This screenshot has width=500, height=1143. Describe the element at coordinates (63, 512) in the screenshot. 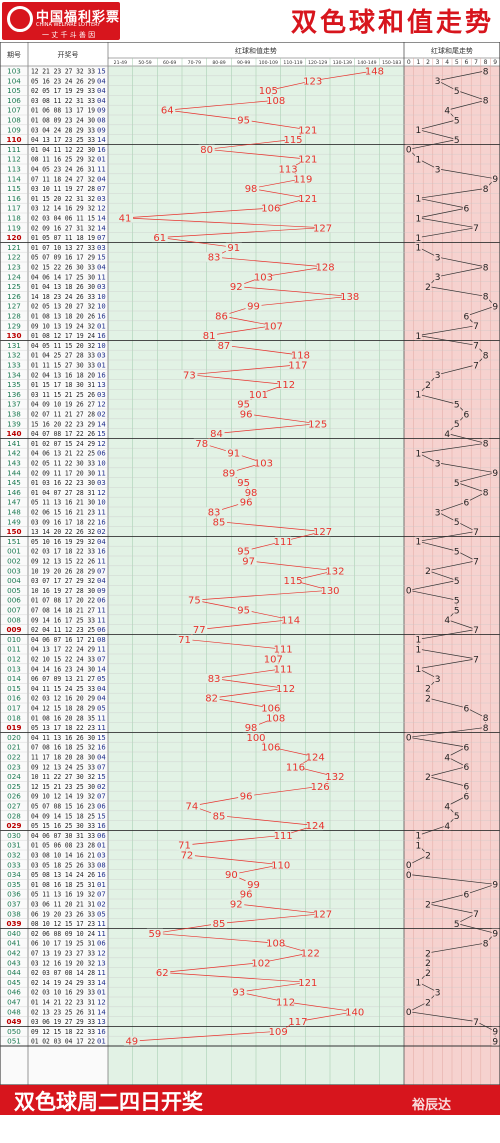

I see `red-ball-numbers: 02 06 15 16 21 23` at that location.